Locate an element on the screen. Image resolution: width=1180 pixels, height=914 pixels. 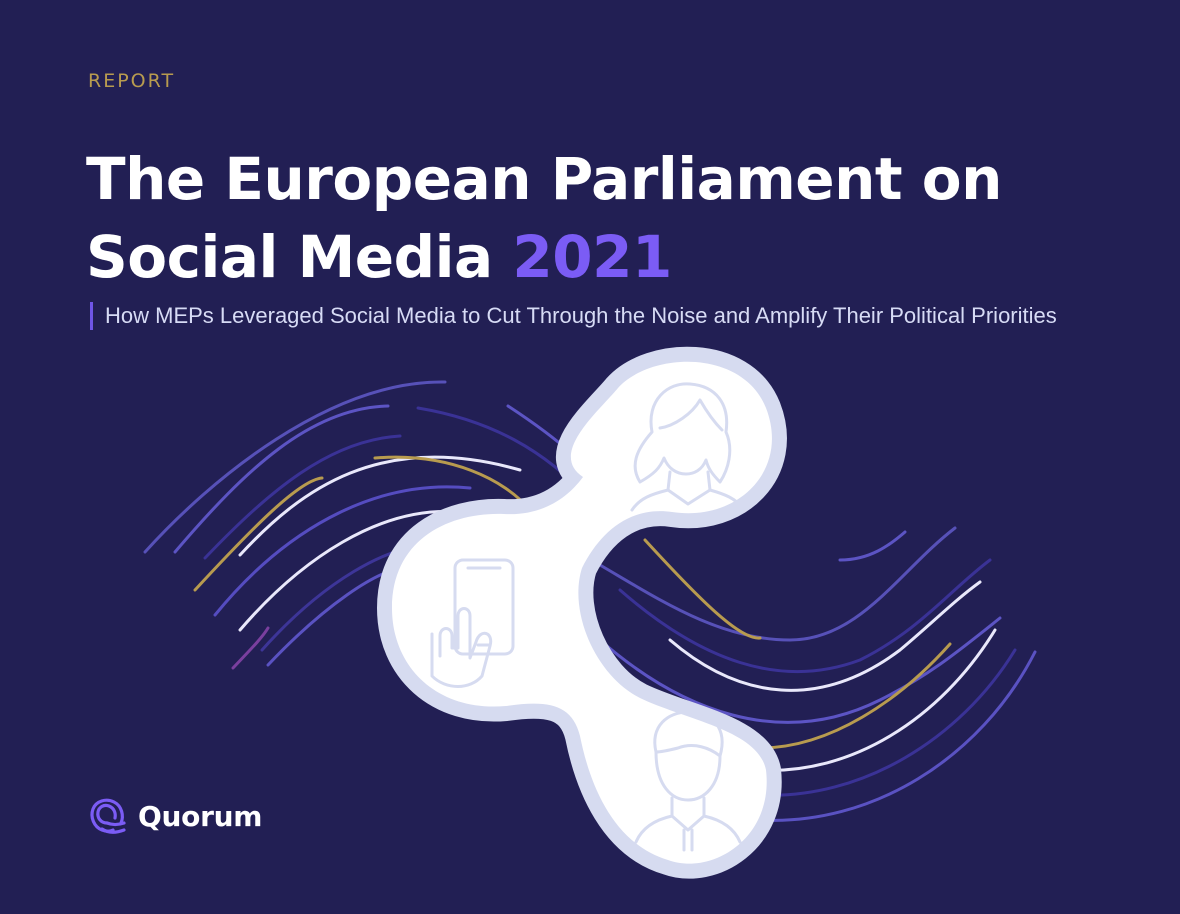
smartphone-tap-icon is located at coordinates (472, 623).